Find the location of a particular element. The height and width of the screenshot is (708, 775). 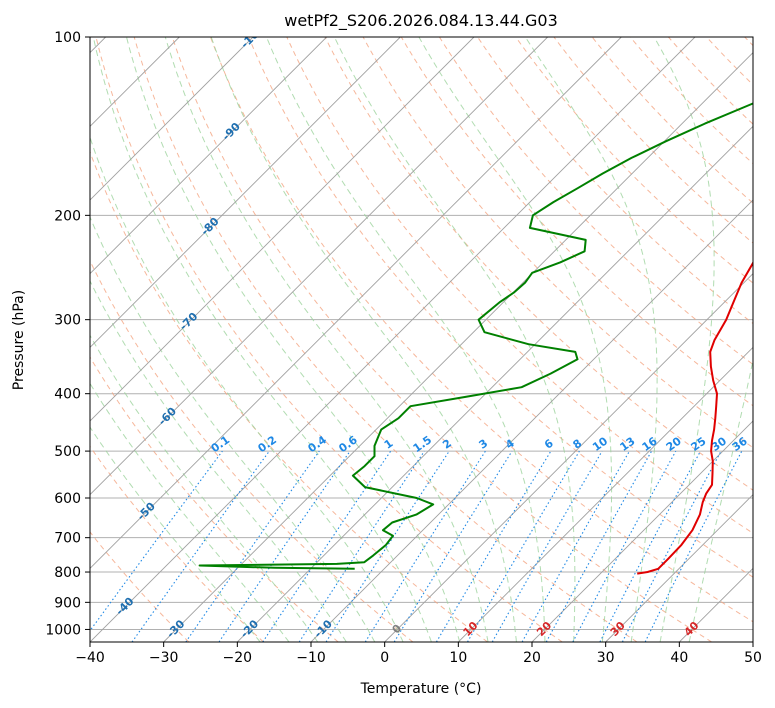

x-axis-label: Temperature (°C) is located at coordinates (421, 689).